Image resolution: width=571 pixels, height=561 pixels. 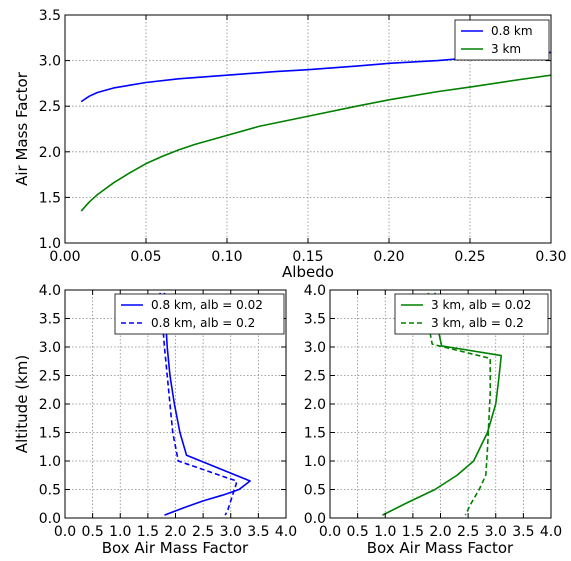 What do you see at coordinates (469, 257) in the screenshot?
I see `x-tick-label: 0.25` at bounding box center [469, 257].